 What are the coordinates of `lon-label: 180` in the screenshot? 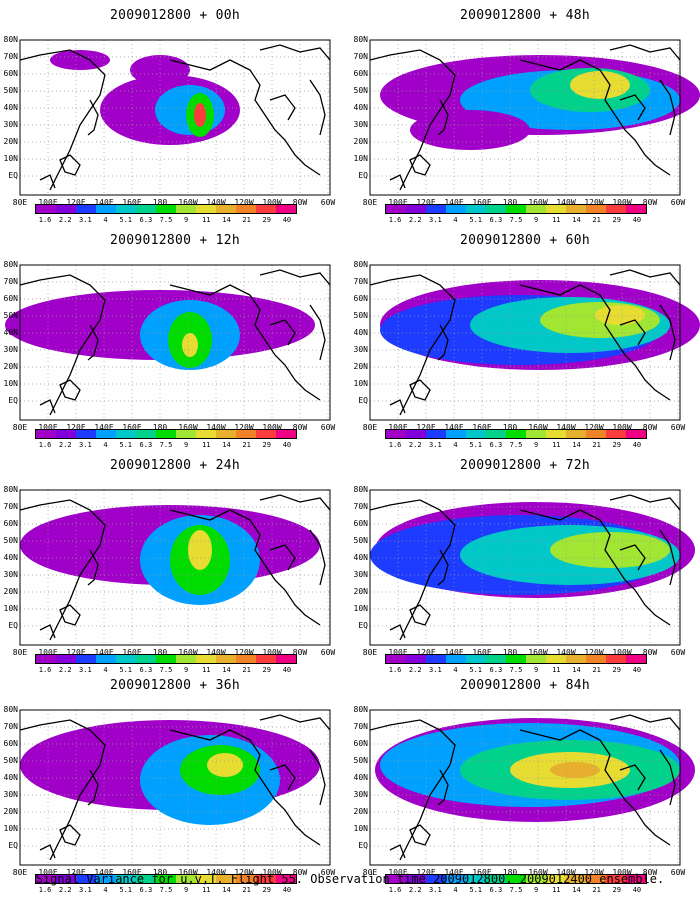 It's located at (510, 427).